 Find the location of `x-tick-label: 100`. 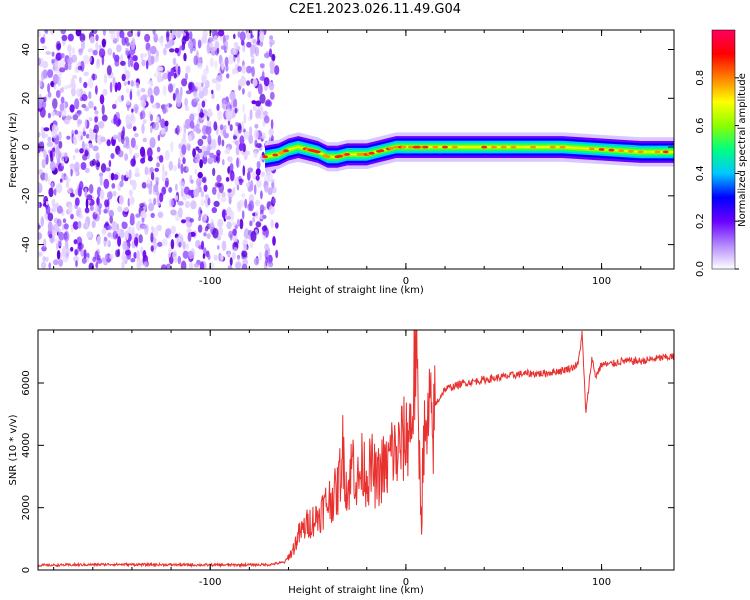

x-tick-label: 100 is located at coordinates (601, 582).